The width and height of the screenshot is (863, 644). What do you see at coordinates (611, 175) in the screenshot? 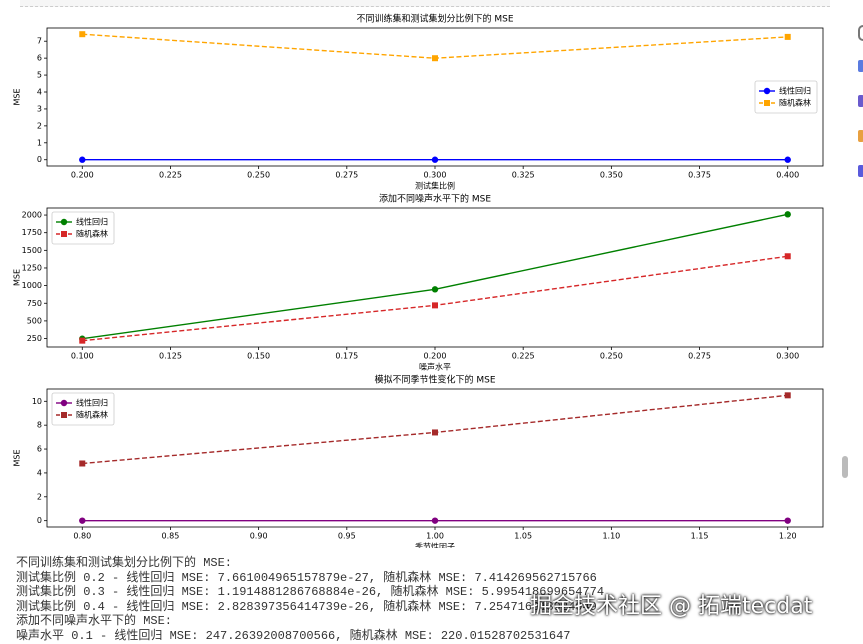
I see `x-tick-label: 0.350` at bounding box center [611, 175].